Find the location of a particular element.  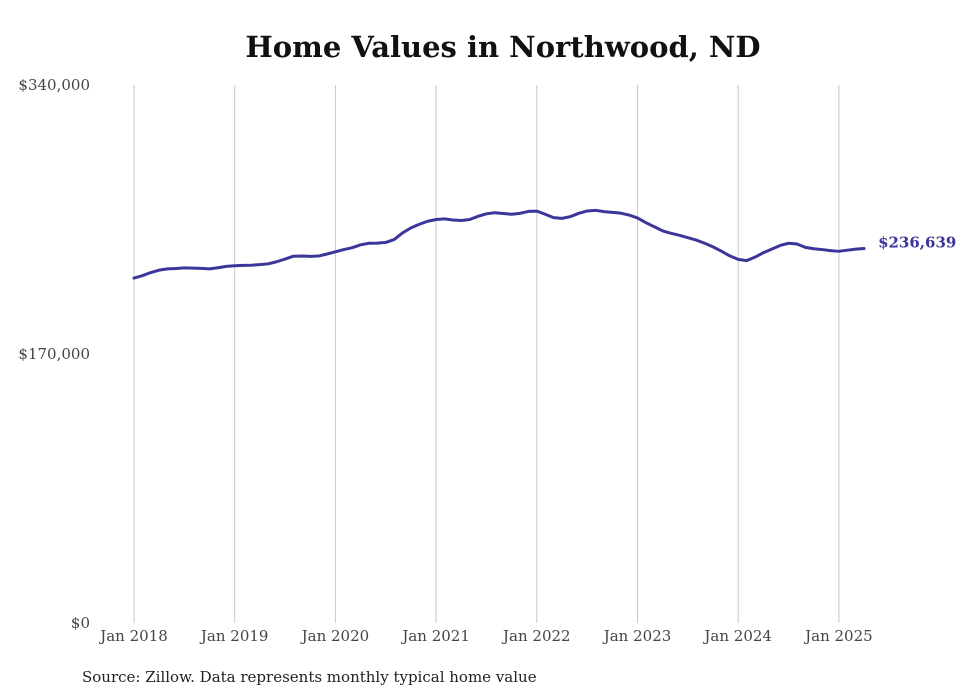

chart-title: Home Values in Northwood, ND is located at coordinates (503, 47).